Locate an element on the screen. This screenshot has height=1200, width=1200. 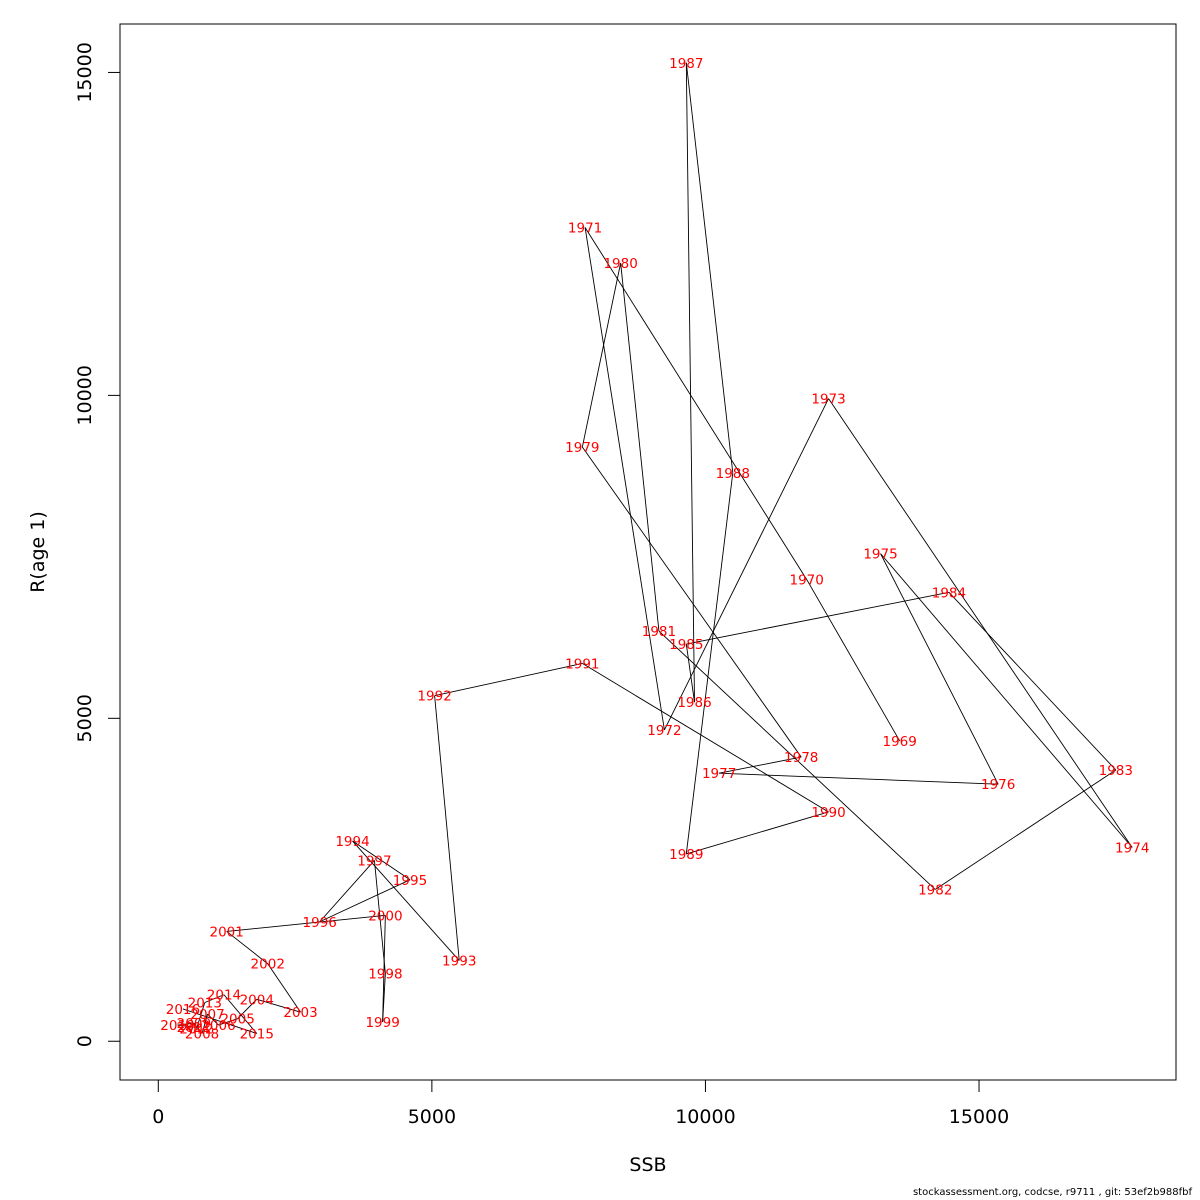
segment-2013-2014 is located at coordinates (214, 998).